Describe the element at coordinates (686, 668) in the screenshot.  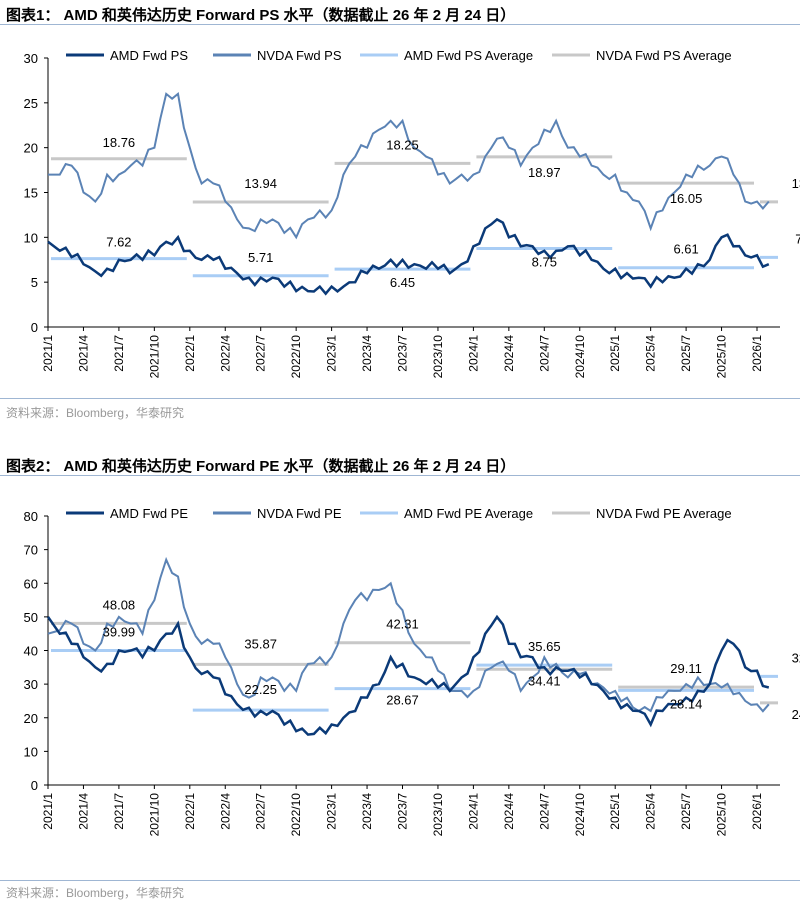
I see `average-label: 29.11` at that location.